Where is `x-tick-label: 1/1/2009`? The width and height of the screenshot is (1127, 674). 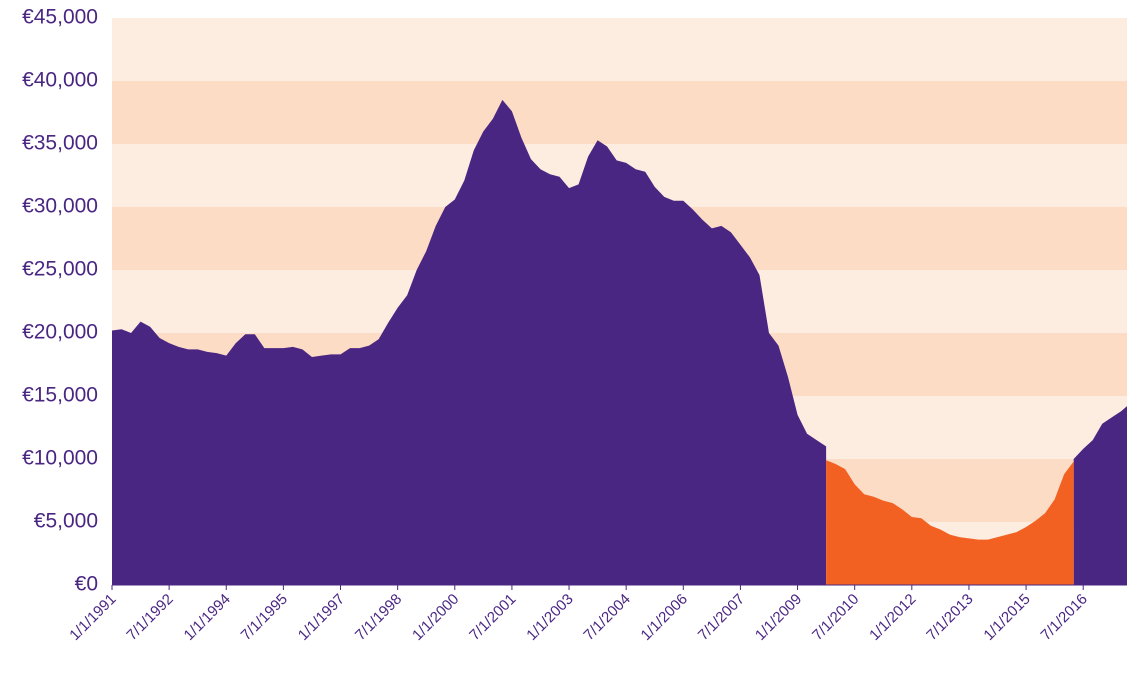
x-tick-label: 1/1/2009 is located at coordinates (778, 617).